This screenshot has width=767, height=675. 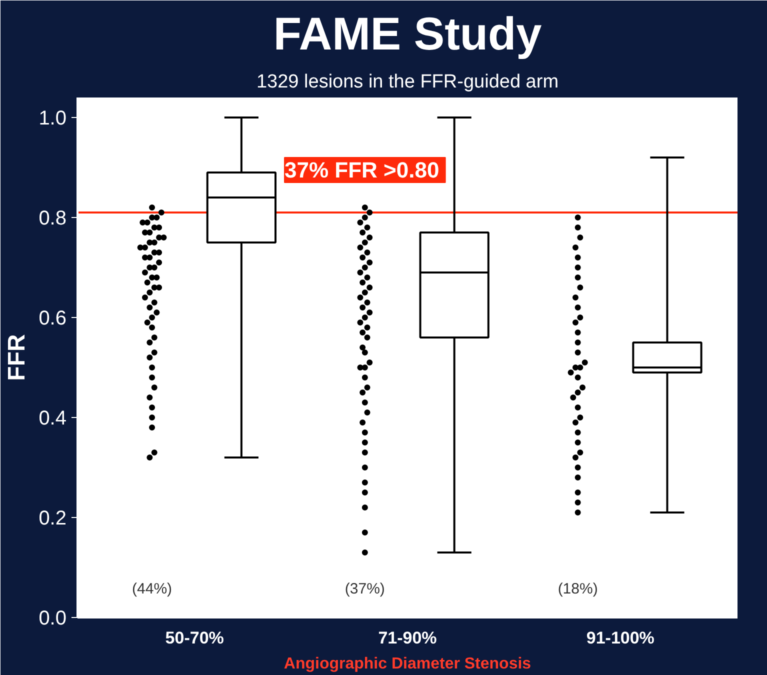 I want to click on x-tick-label: 71-90%, so click(x=407, y=638).